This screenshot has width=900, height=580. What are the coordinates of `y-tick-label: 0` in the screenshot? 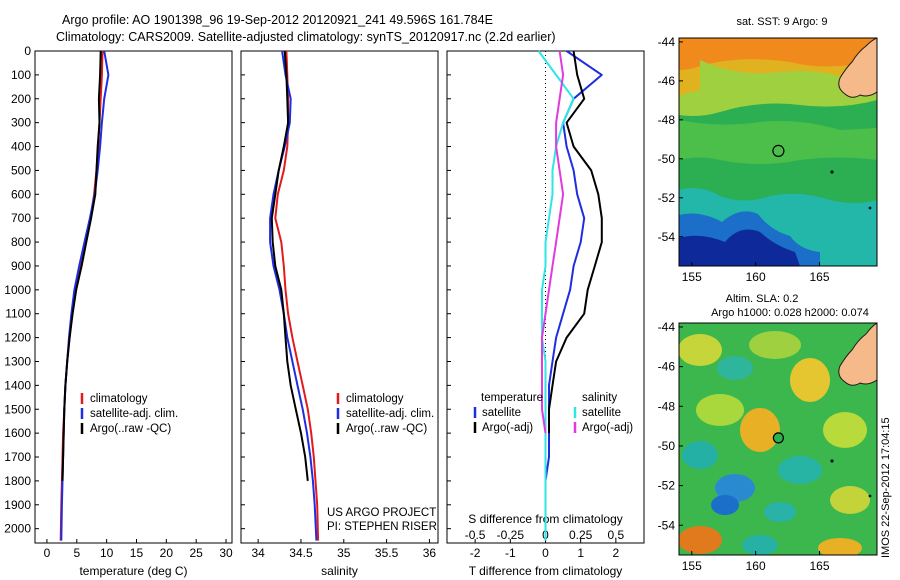 It's located at (27, 51).